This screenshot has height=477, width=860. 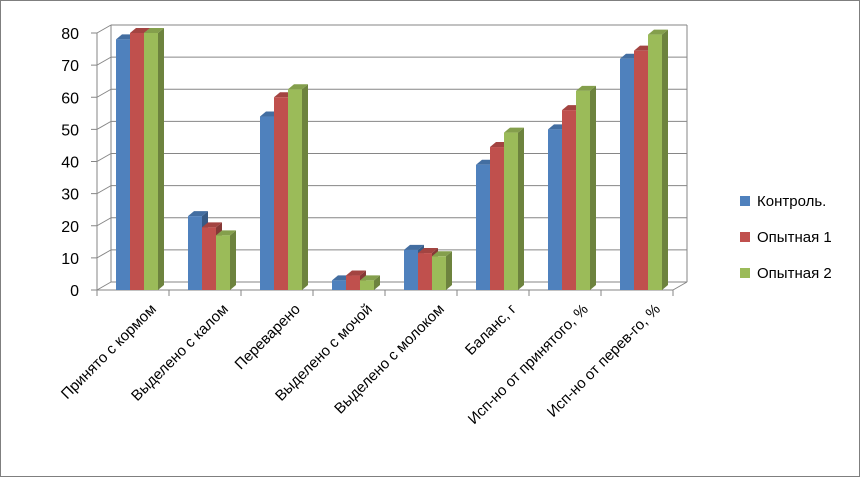 What do you see at coordinates (491, 329) in the screenshot?
I see `x-category-label: Баланс, г` at bounding box center [491, 329].